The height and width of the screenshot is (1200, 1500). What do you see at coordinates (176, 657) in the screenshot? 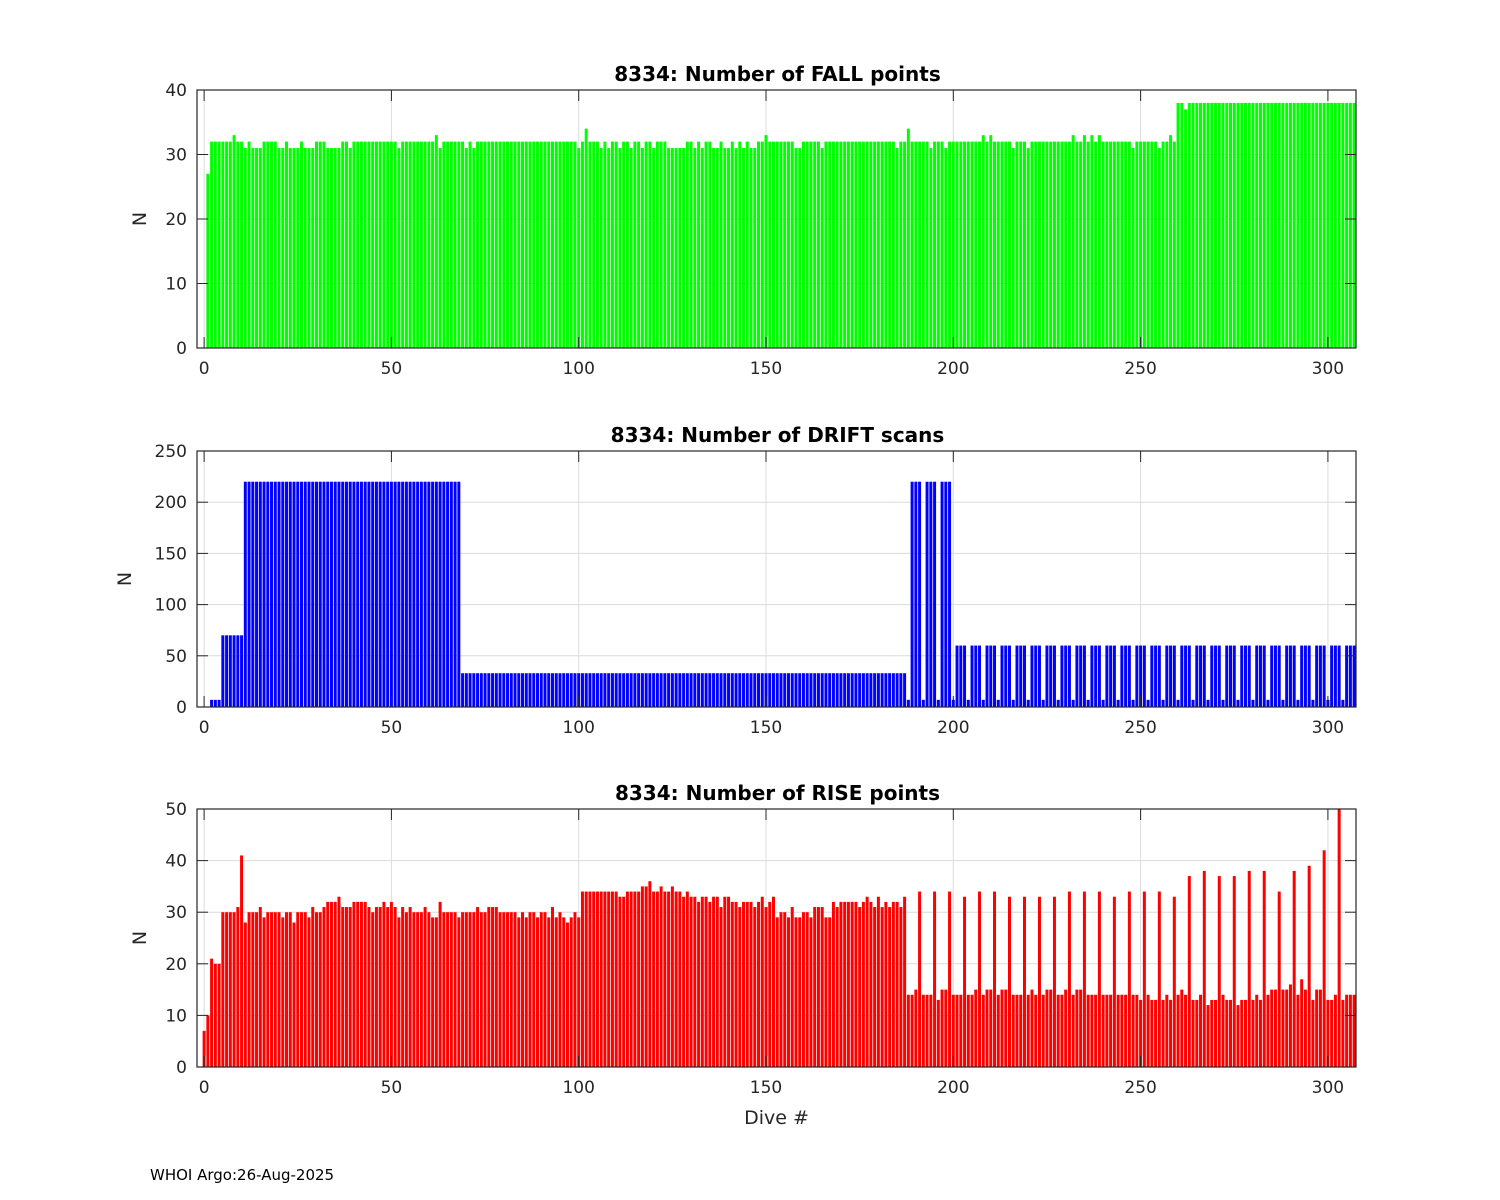
I see `y-tick-label: 50` at bounding box center [176, 657].